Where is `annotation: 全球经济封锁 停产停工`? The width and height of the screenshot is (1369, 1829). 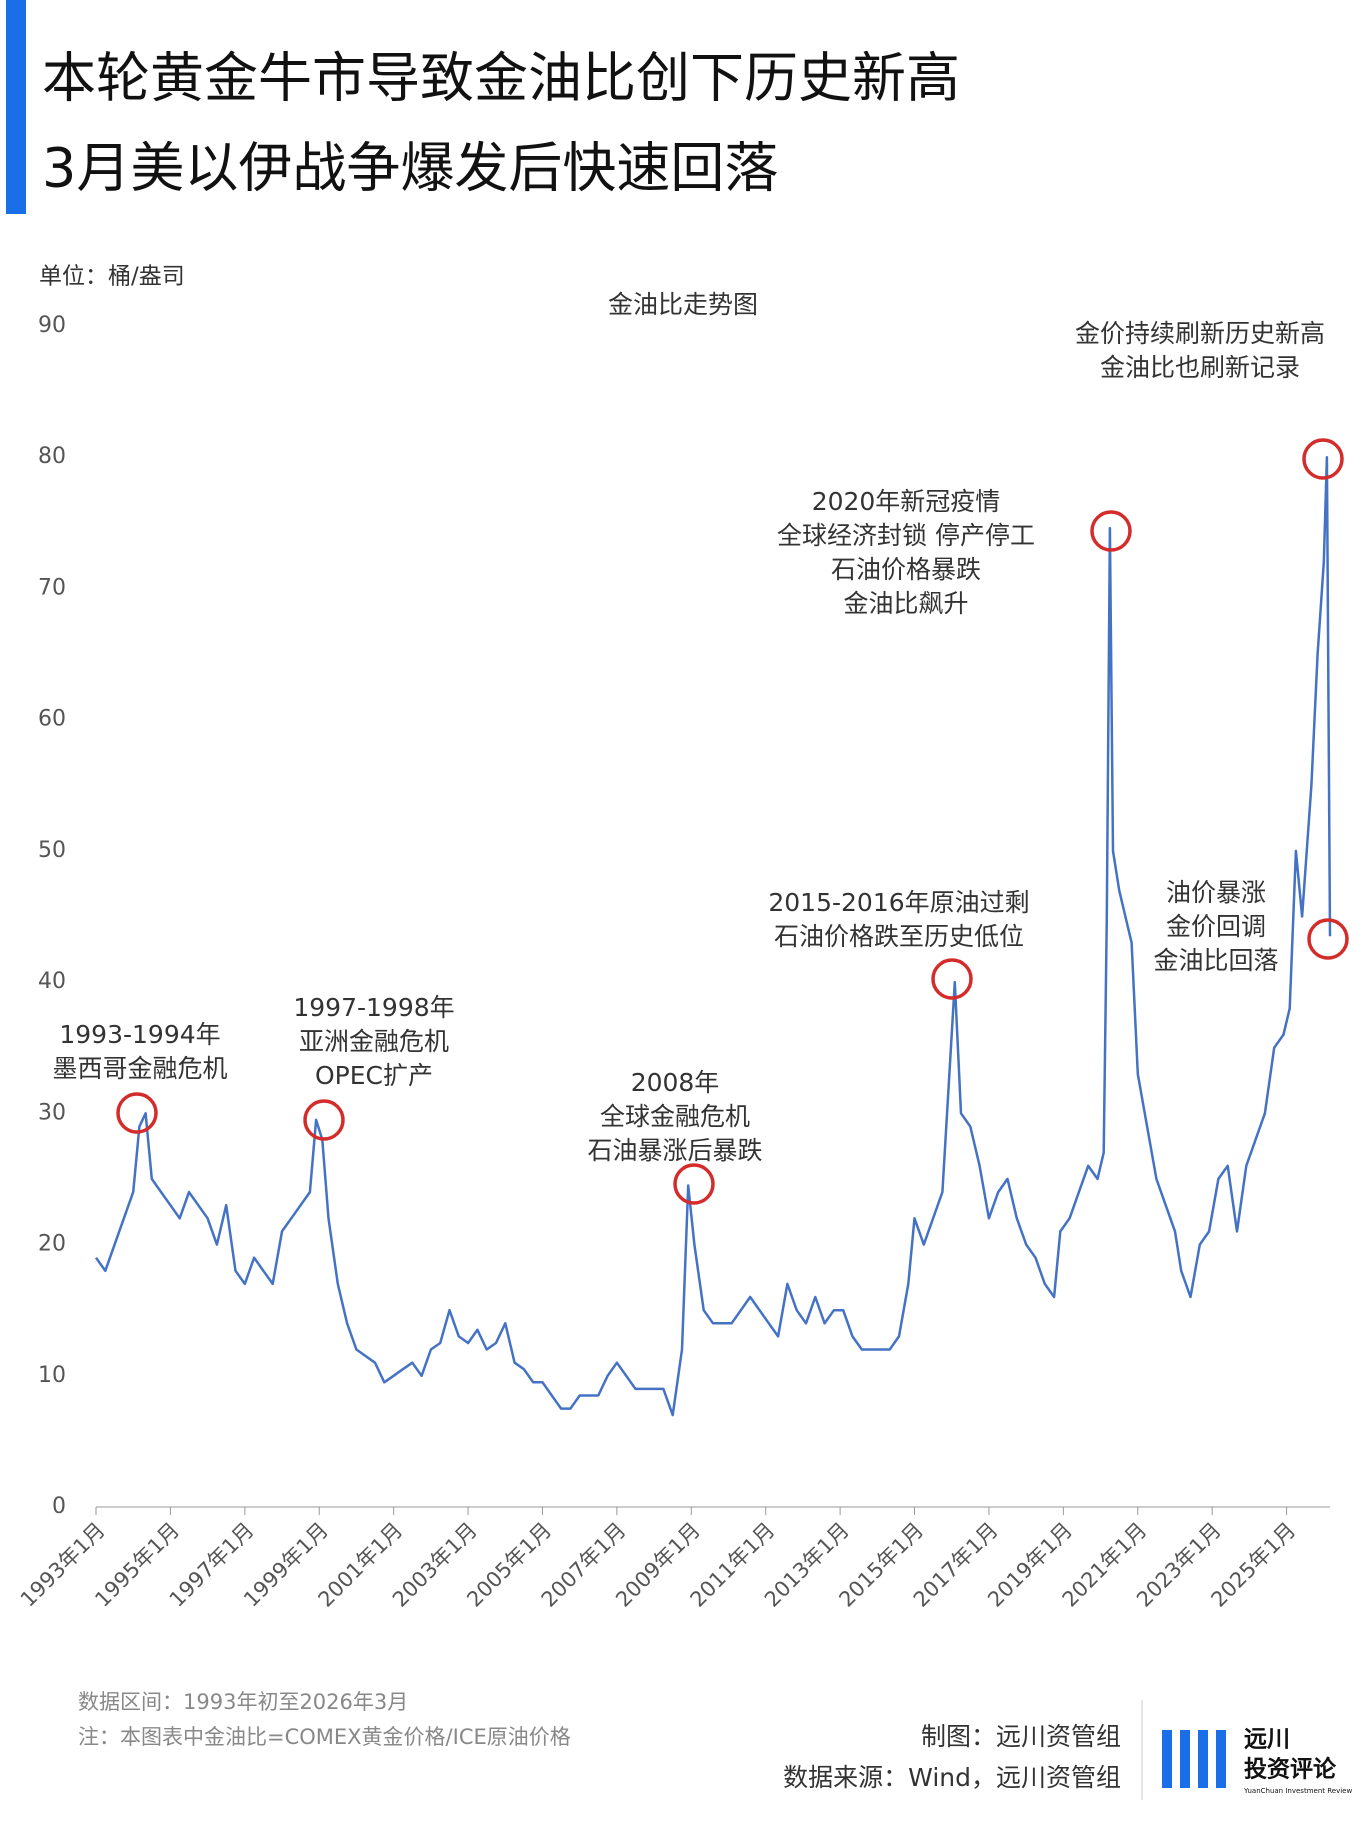 annotation: 全球经济封锁 停产停工 is located at coordinates (906, 535).